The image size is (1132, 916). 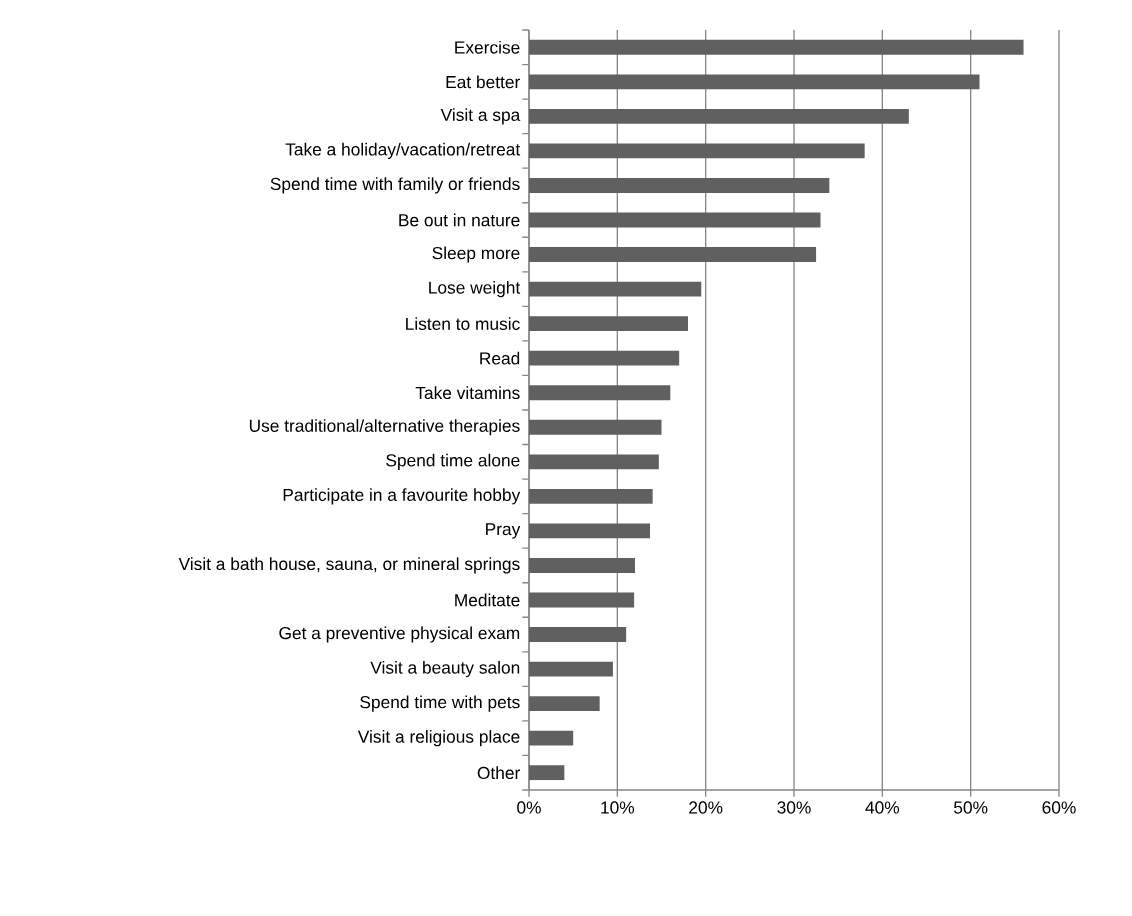 I want to click on y-tick-label: Take a holiday/vacation/retreat, so click(x=403, y=150).